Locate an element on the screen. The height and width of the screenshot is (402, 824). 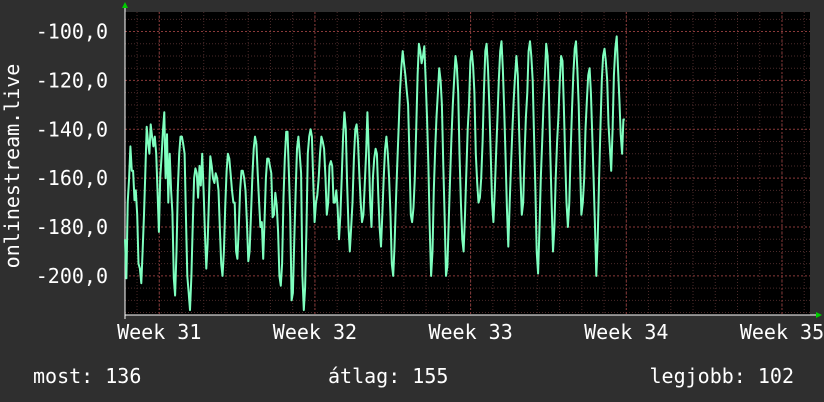
x-tick-labels: Week 31 Week 32 Week 33 Week 34 Week 35 is located at coordinates (470, 332).